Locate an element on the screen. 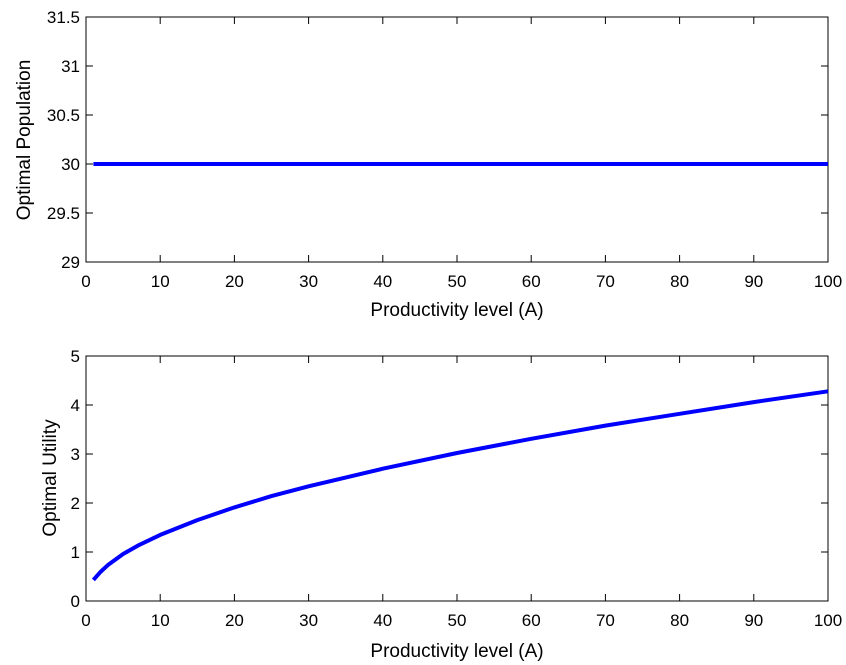 The width and height of the screenshot is (846, 665). x-tick-labels-bottom: 0 10 20 30 40 50 60 70 80 90 100 is located at coordinates (461, 620).